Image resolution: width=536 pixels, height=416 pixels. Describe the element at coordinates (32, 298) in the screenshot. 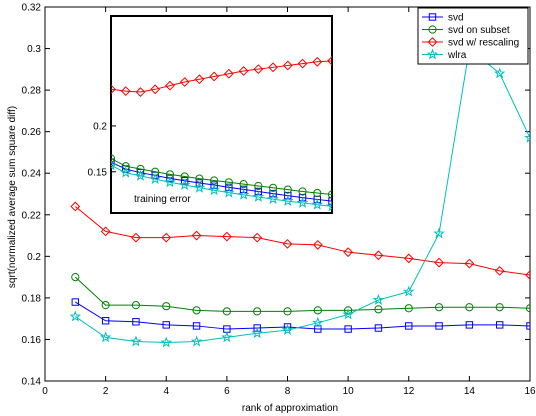

I see `y-tick-label: 0.18` at that location.